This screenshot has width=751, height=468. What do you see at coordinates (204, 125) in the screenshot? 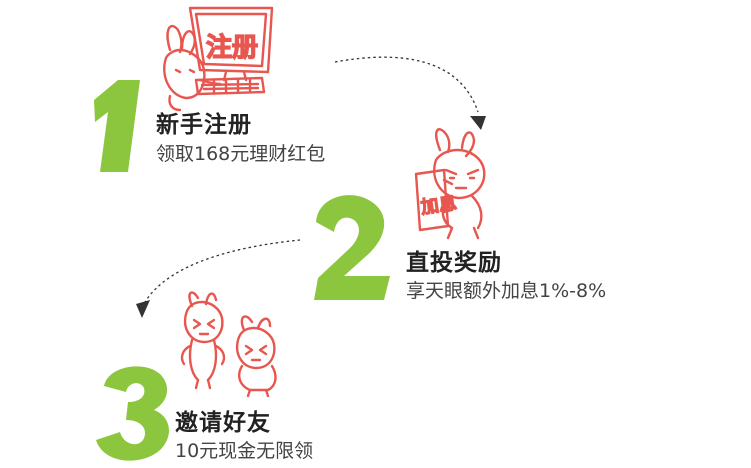
I see `step-1-title: 新手注册` at bounding box center [204, 125].